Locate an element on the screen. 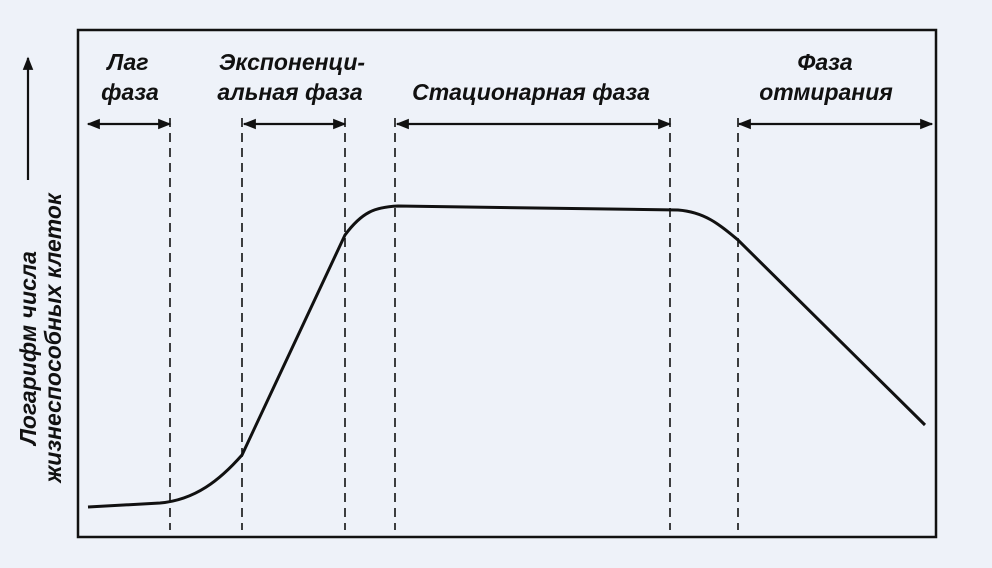 The width and height of the screenshot is (992, 568). phase-label: Фаза is located at coordinates (824, 62).